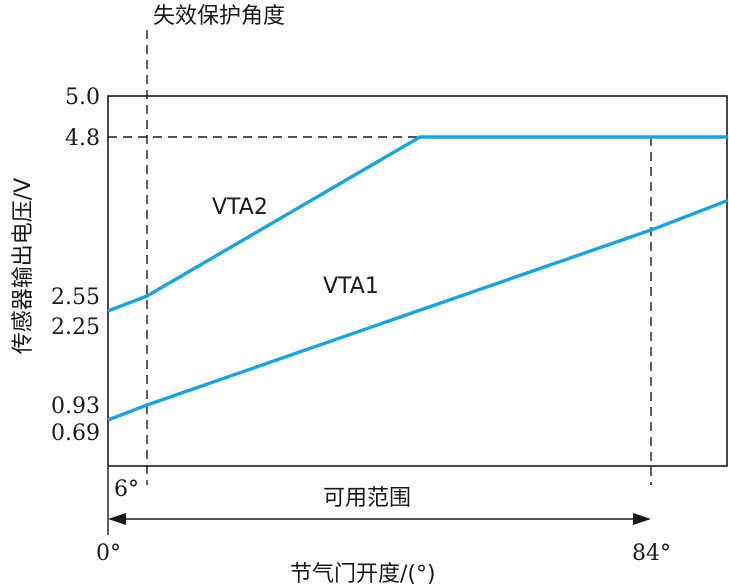 The image size is (729, 586). Describe the element at coordinates (219, 16) in the screenshot. I see `fail-safe-label: 失效保护角度` at that location.